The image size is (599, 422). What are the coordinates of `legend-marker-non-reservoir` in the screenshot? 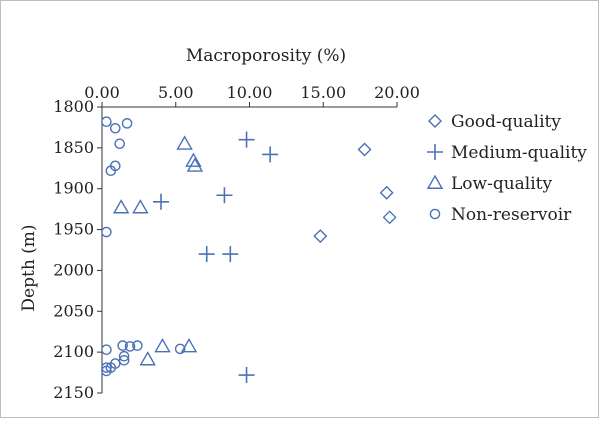 It's located at (435, 214).